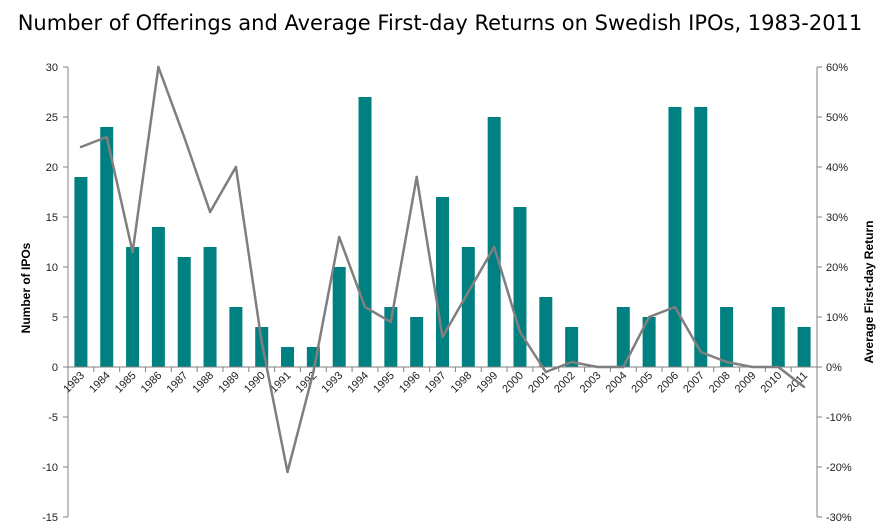  I want to click on x-tick-label: 2010, so click(772, 383).